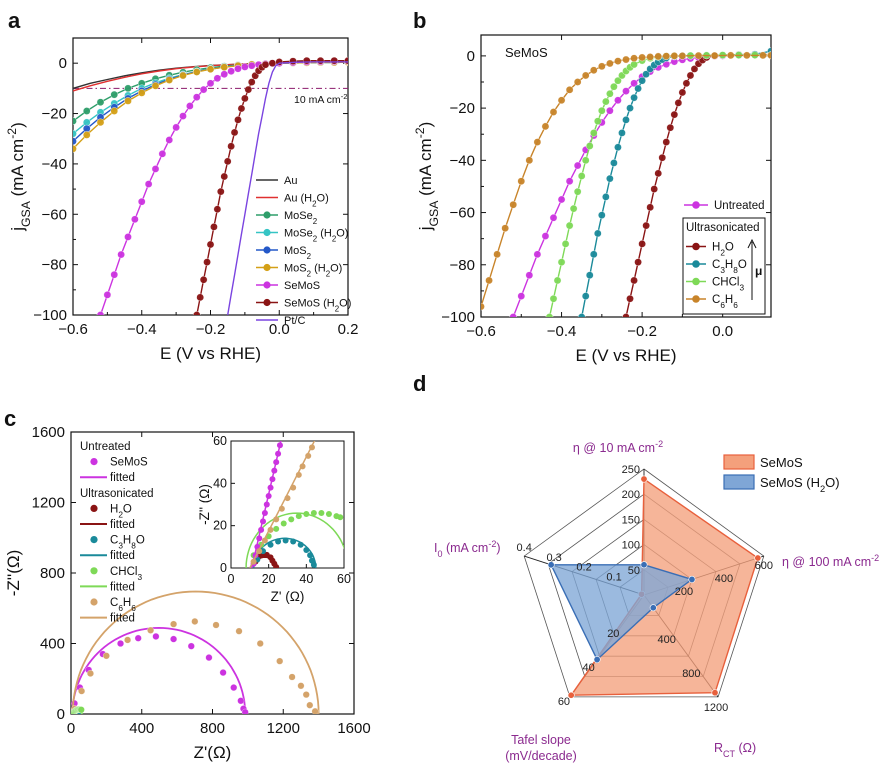 The image size is (892, 781). What do you see at coordinates (223, 568) in the screenshot?
I see `inset-y-tick-label: 0` at bounding box center [223, 568].